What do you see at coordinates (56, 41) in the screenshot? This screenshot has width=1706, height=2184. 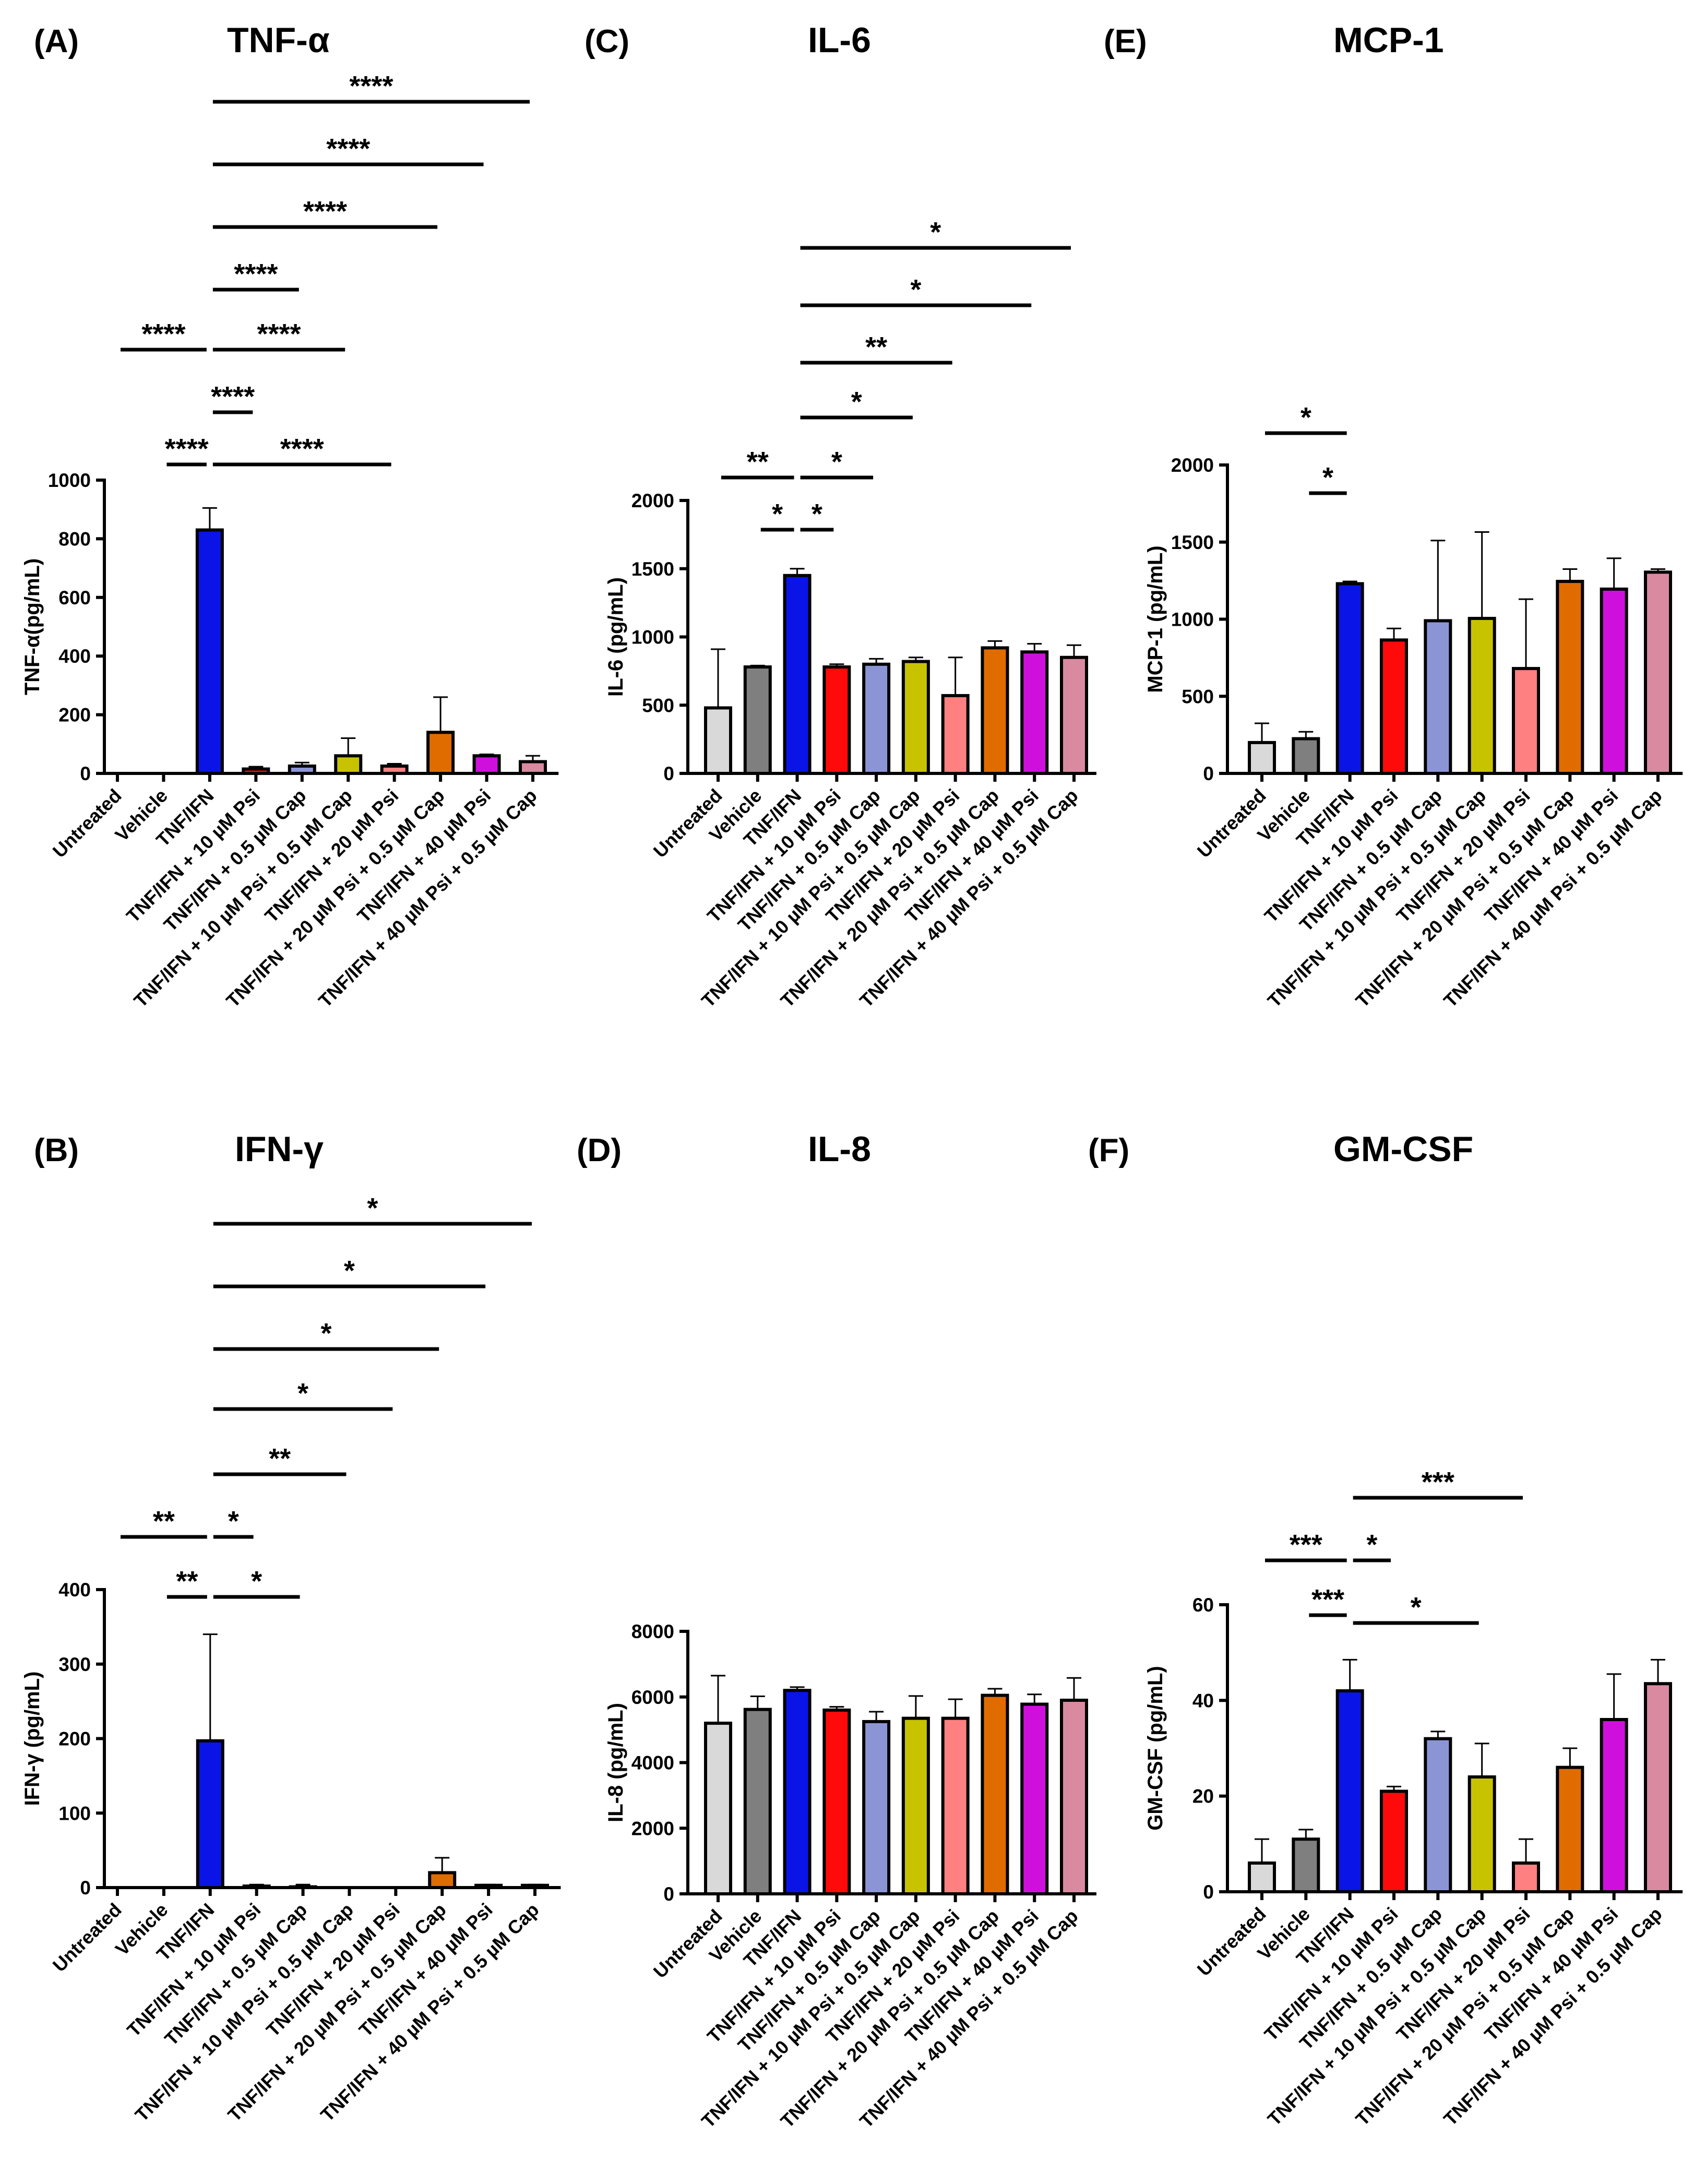 I see `panel-letter: (A)` at bounding box center [56, 41].